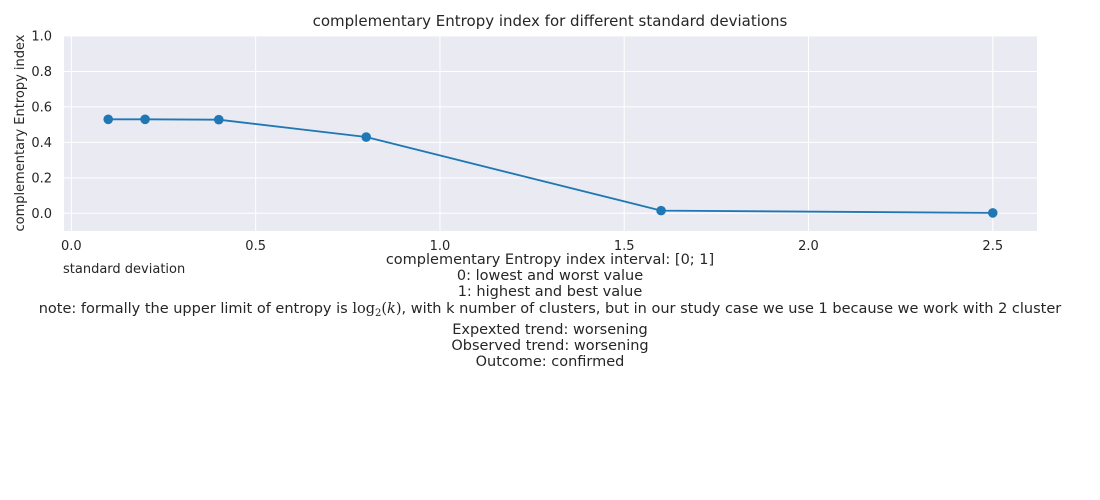 This screenshot has height=500, width=1100. What do you see at coordinates (41, 143) in the screenshot?
I see `y-tick-label: 0.4` at bounding box center [41, 143].